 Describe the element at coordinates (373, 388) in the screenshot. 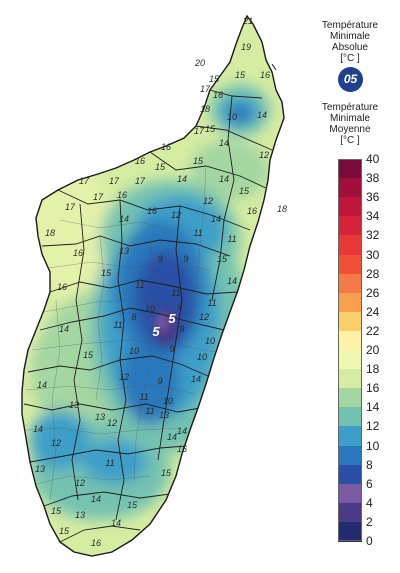

I see `colorbar-tick-label: 16` at that location.